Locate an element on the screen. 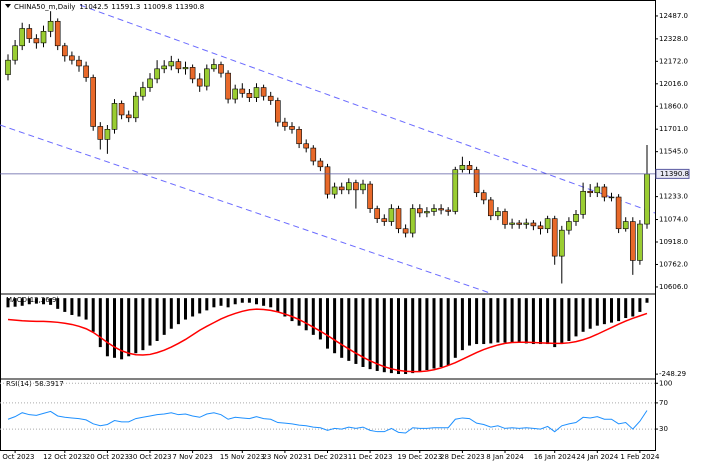 The width and height of the screenshot is (706, 465). y-tick-label: 10918.0 is located at coordinates (673, 242).